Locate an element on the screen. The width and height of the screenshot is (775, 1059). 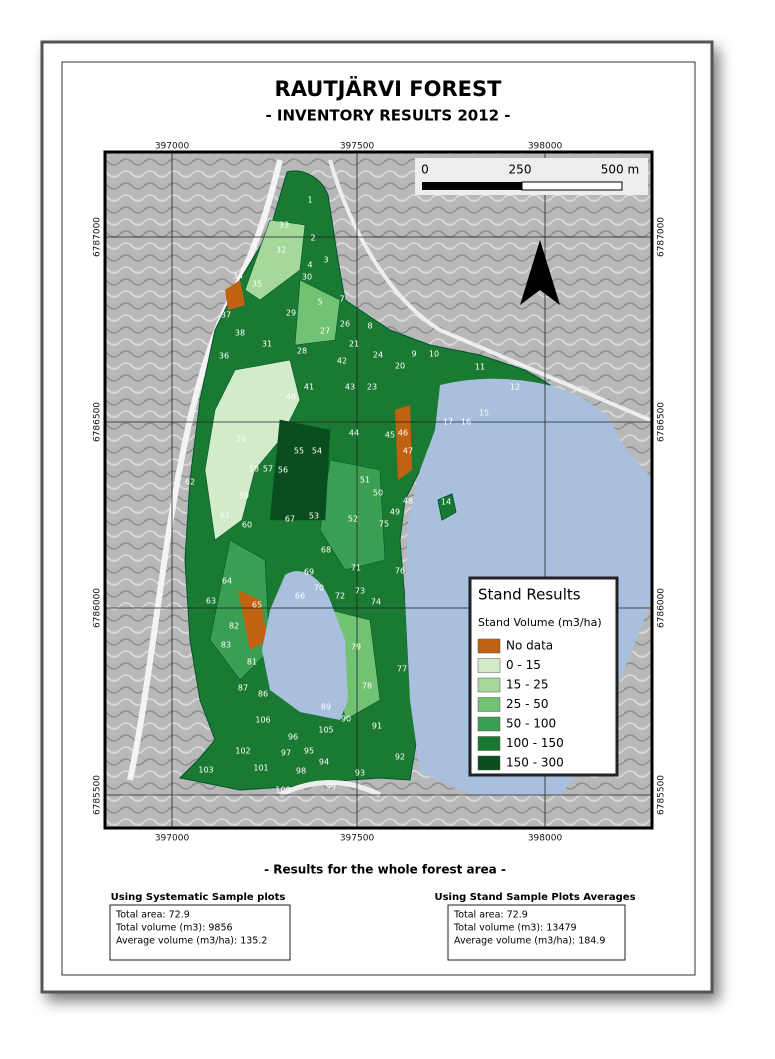
scale-label: 500 m is located at coordinates (620, 170).